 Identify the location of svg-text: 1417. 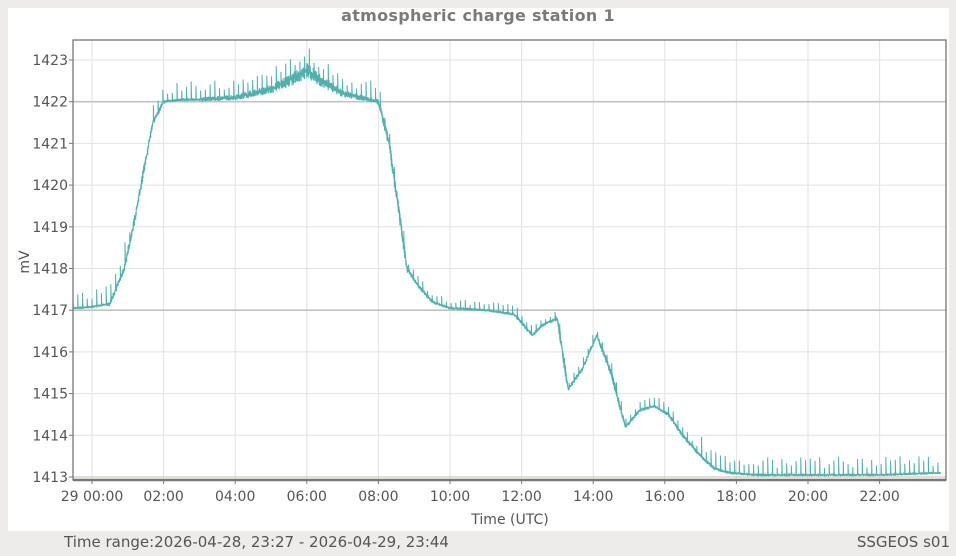
(50, 311).